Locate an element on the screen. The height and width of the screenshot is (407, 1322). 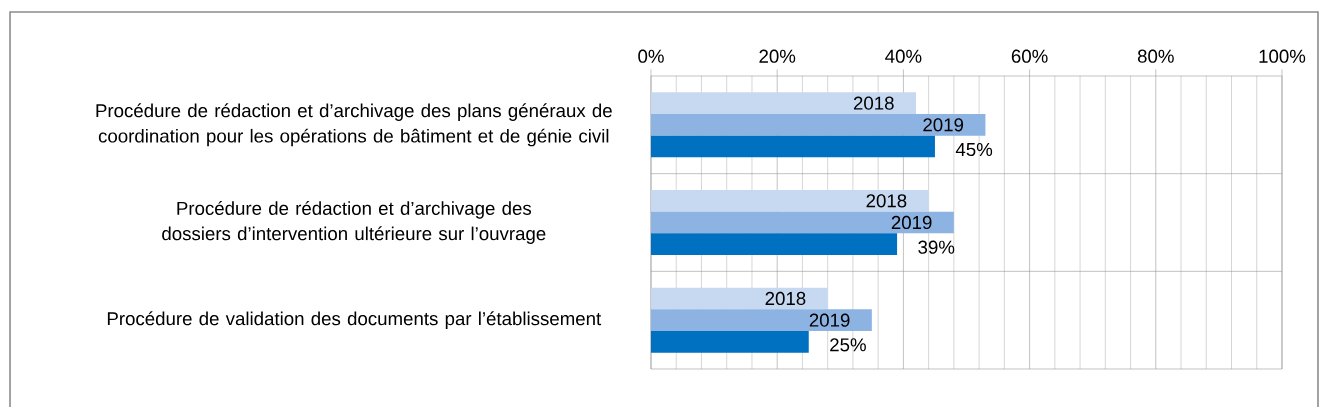
x-tick-label: 100% is located at coordinates (1282, 56).